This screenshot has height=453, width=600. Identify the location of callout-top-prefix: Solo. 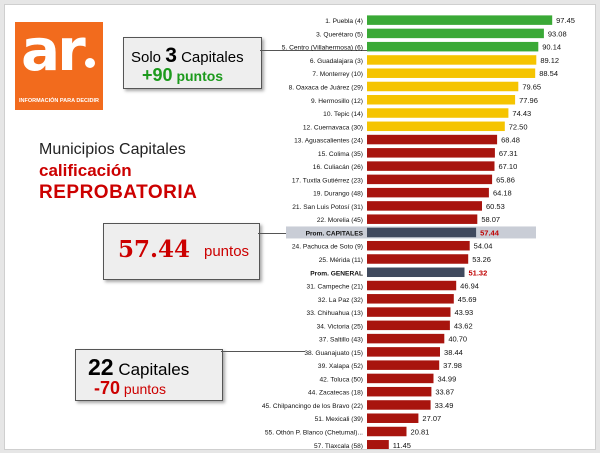
(146, 57).